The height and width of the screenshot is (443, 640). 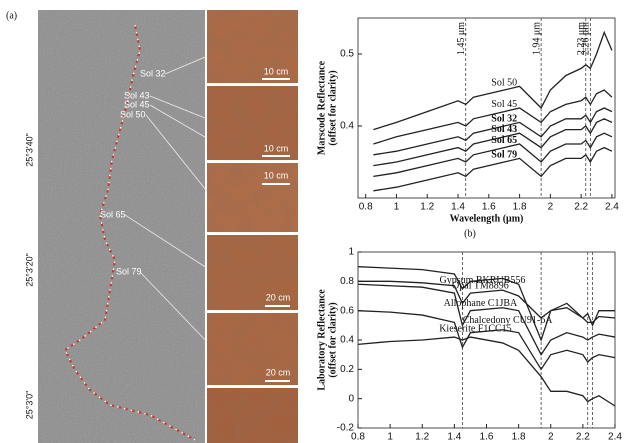 I want to click on series-label: Allophane C1JBA, so click(x=481, y=303).